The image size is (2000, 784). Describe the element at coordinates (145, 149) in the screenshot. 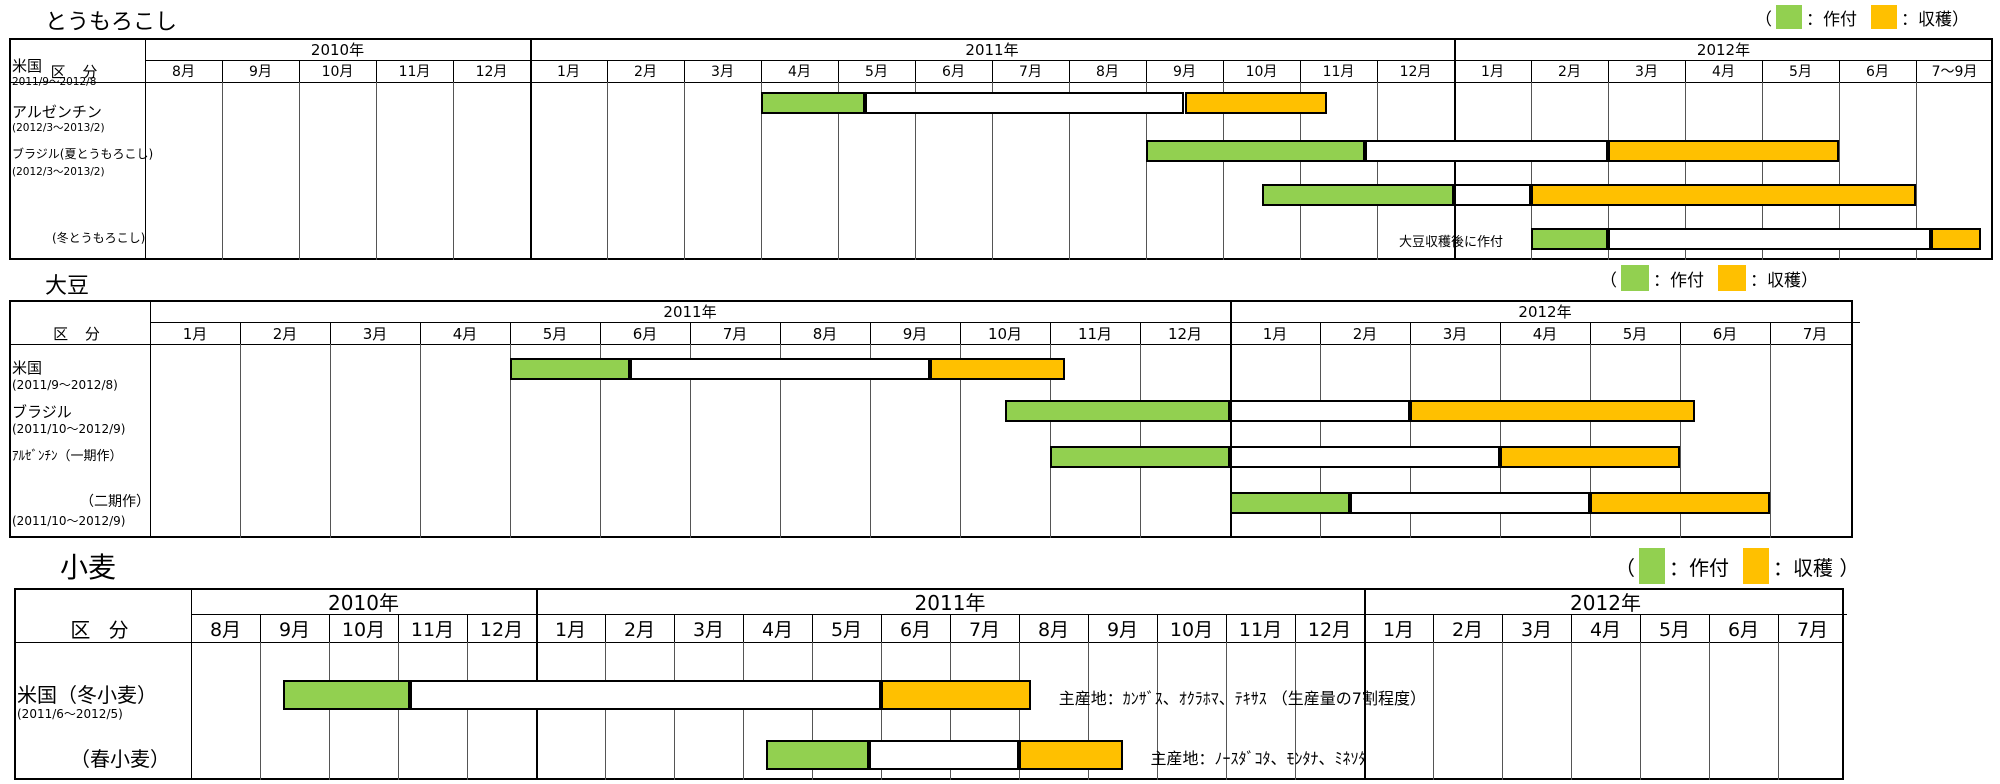

I see `label-column-divider` at that location.